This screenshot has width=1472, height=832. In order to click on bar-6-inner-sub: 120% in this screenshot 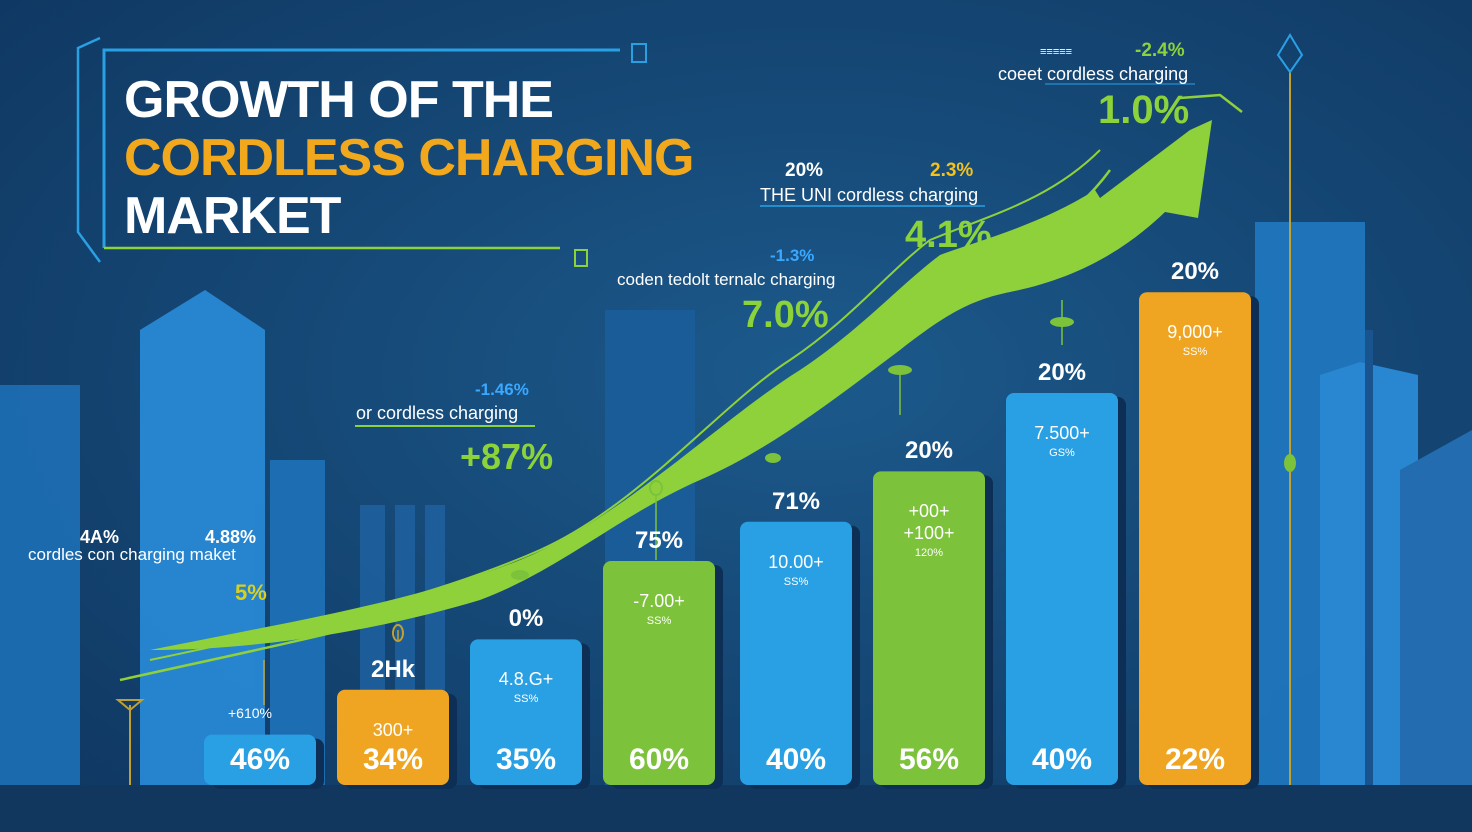, I will do `click(929, 553)`.